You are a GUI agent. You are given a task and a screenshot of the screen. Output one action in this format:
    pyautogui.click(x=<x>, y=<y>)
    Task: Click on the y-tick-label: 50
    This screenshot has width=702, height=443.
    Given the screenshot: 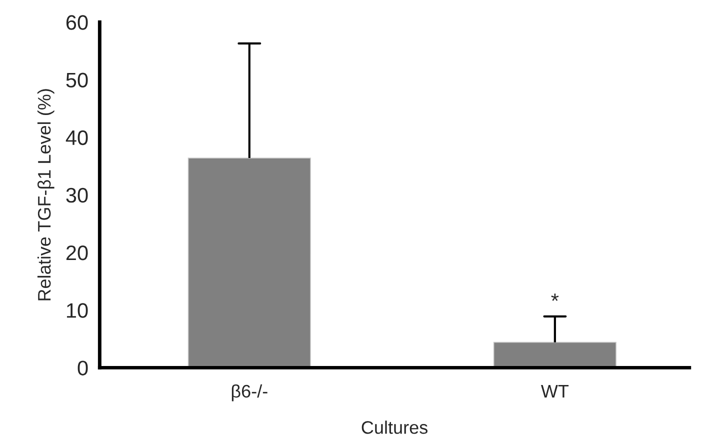 What is the action you would take?
    pyautogui.click(x=77, y=80)
    